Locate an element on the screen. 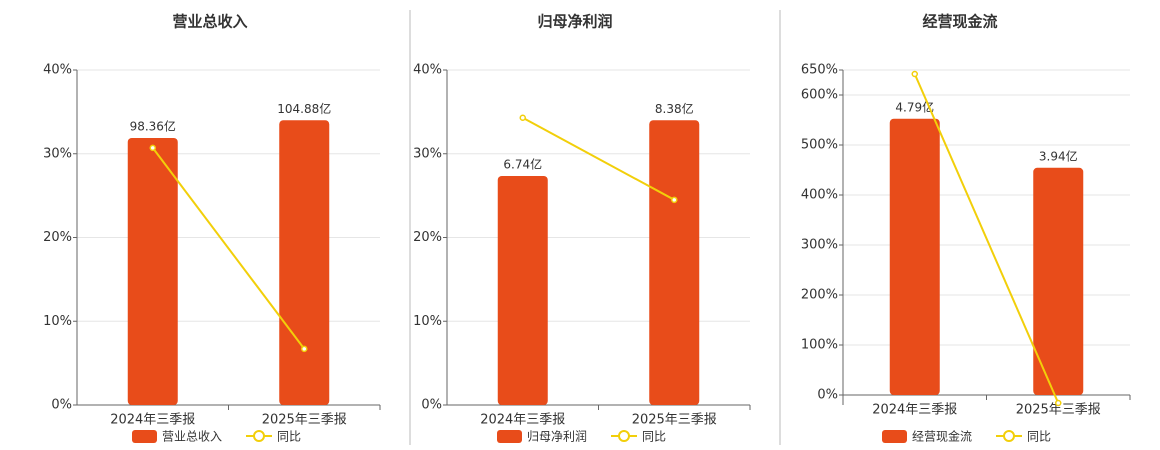  y-tick-label: 500% is located at coordinates (819, 145).